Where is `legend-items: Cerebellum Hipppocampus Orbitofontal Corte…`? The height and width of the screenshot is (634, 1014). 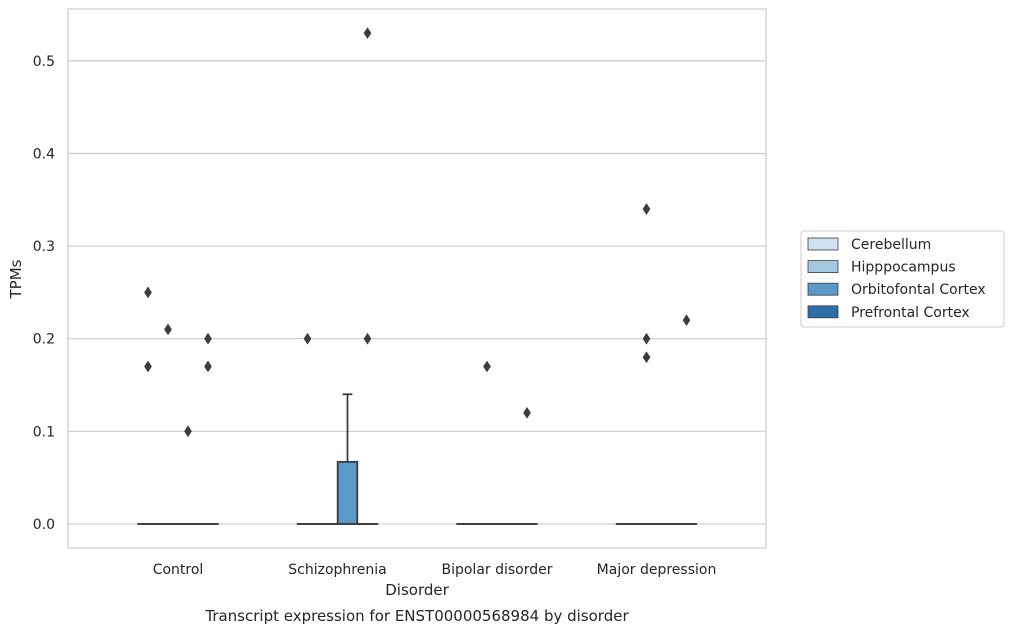 legend-items: Cerebellum Hipppocampus Orbitofontal Corte… is located at coordinates (896, 279).